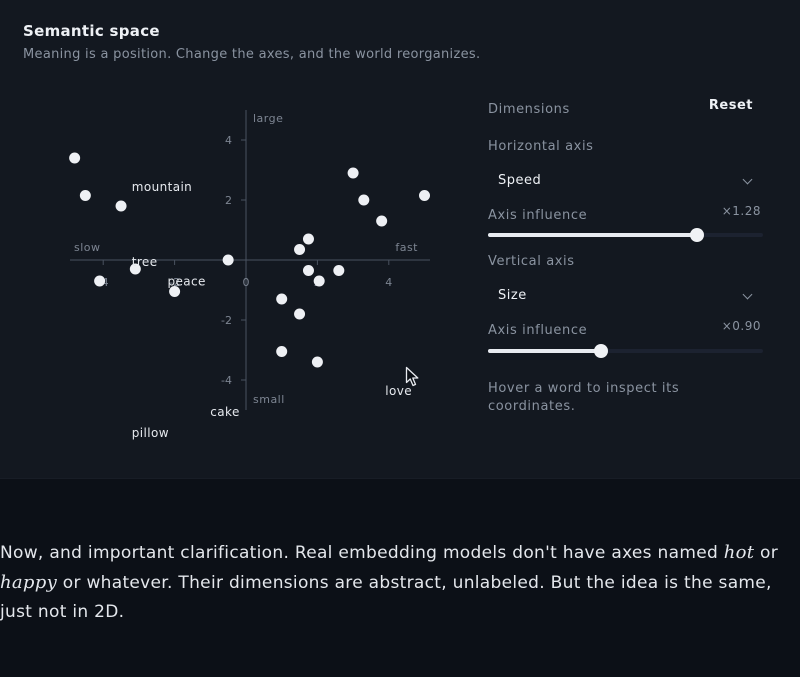 Image resolution: width=800 pixels, height=677 pixels. I want to click on axis-label-bottom: small, so click(269, 399).